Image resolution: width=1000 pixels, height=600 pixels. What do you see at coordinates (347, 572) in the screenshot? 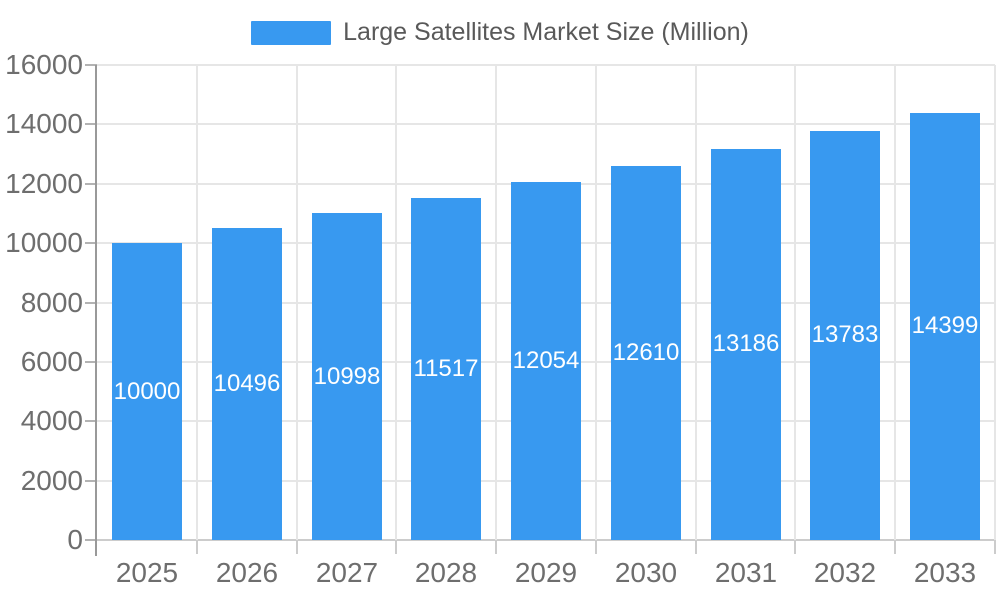
I see `x-axis-label: 2027` at bounding box center [347, 572].